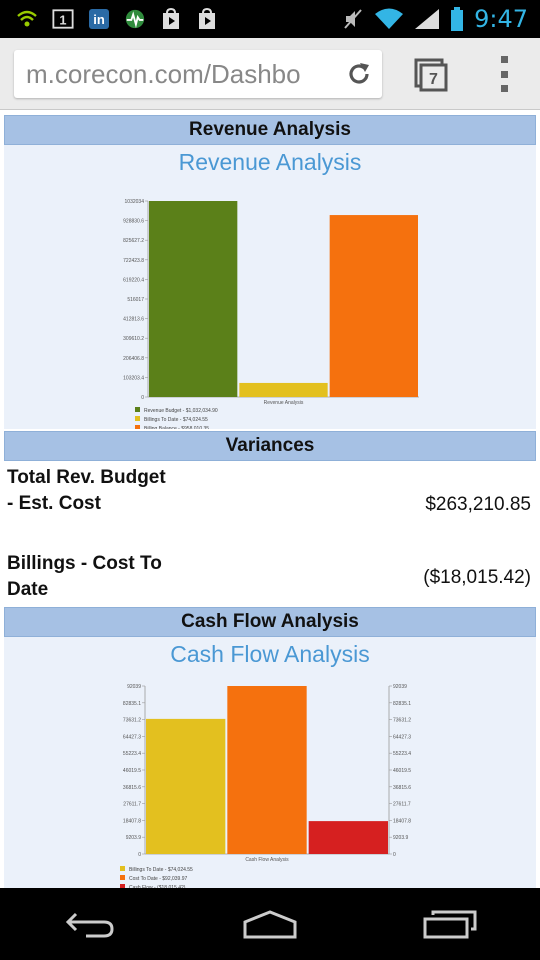  Describe the element at coordinates (133, 222) in the screenshot. I see `y-tick-label: 928830.6` at that location.